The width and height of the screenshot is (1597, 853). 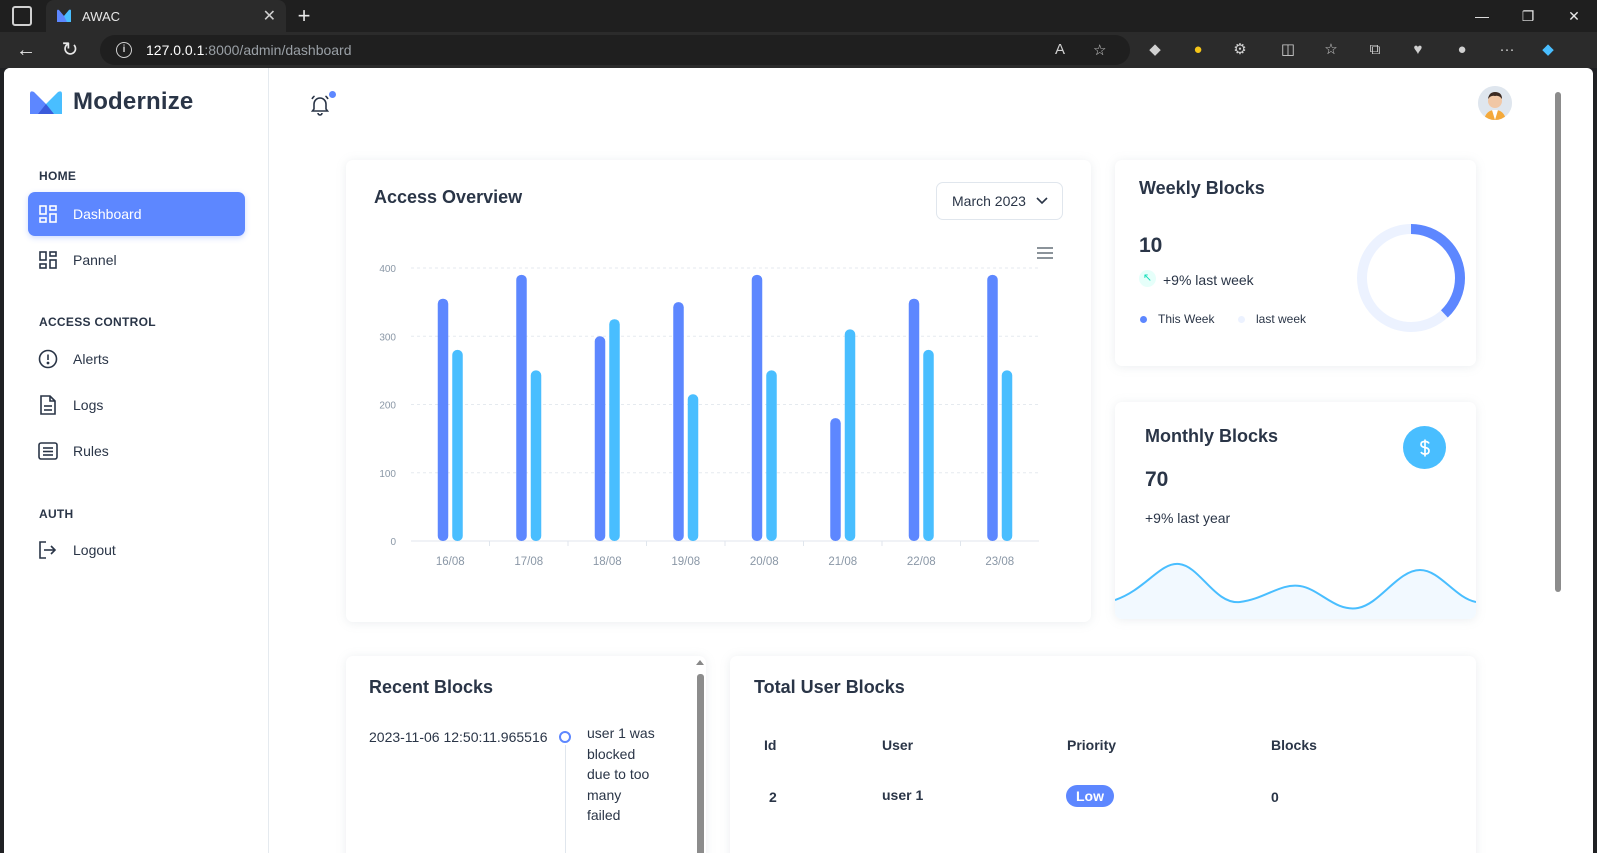 What do you see at coordinates (989, 201) in the screenshot?
I see `month-select-value: March 2023` at bounding box center [989, 201].